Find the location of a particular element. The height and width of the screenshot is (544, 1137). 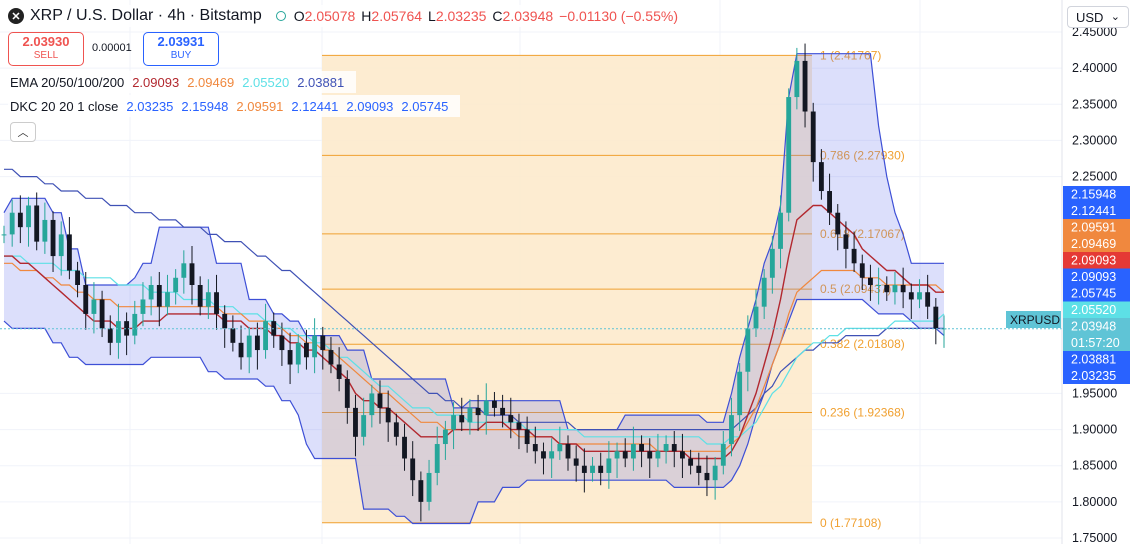

axis-tick-label: 1.85000 is located at coordinates (1094, 466).